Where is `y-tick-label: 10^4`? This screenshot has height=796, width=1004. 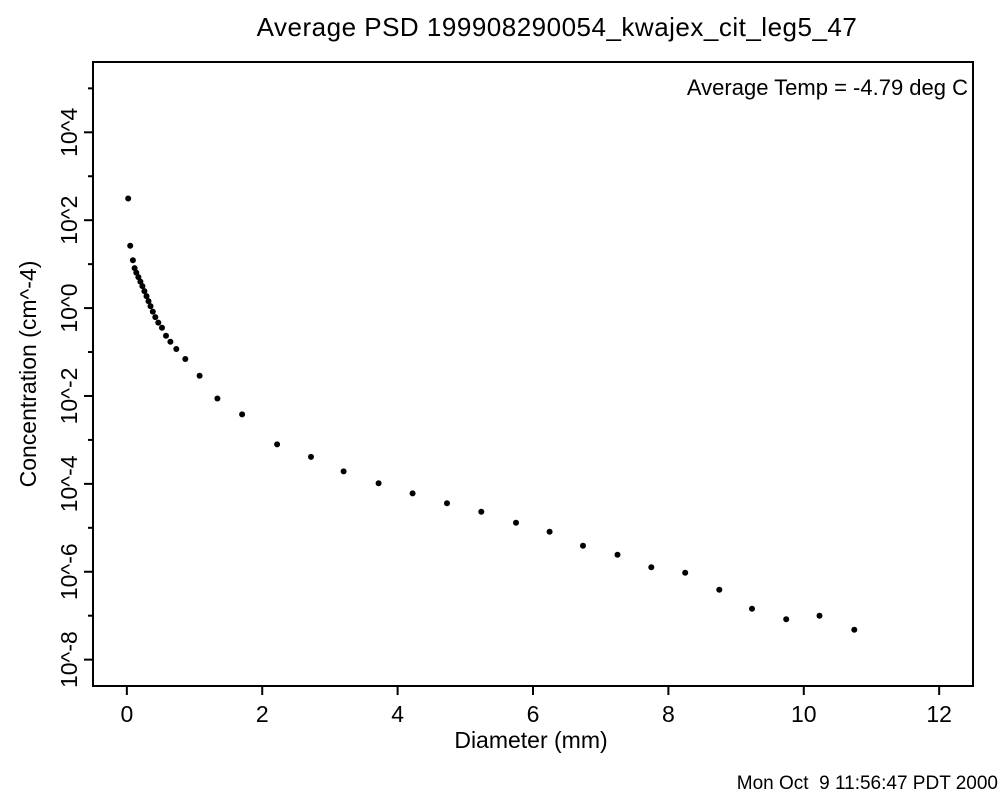 y-tick-label: 10^4 is located at coordinates (69, 132).